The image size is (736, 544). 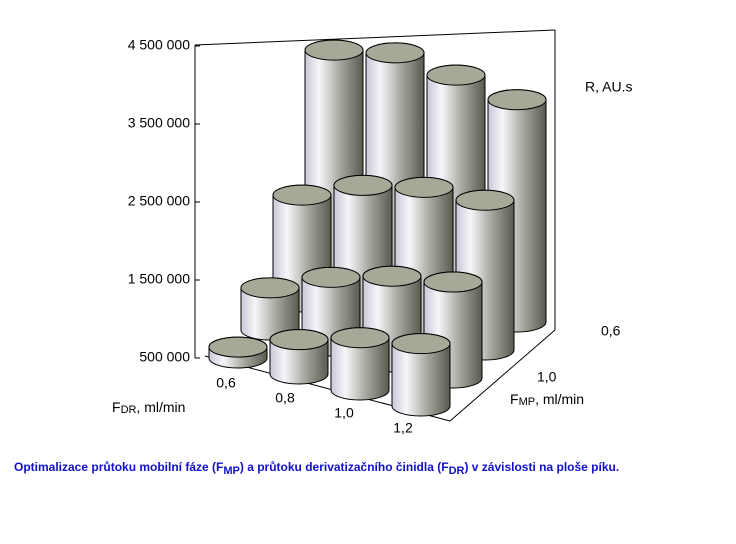 I want to click on depth-title-sub: MP, so click(x=527, y=402).